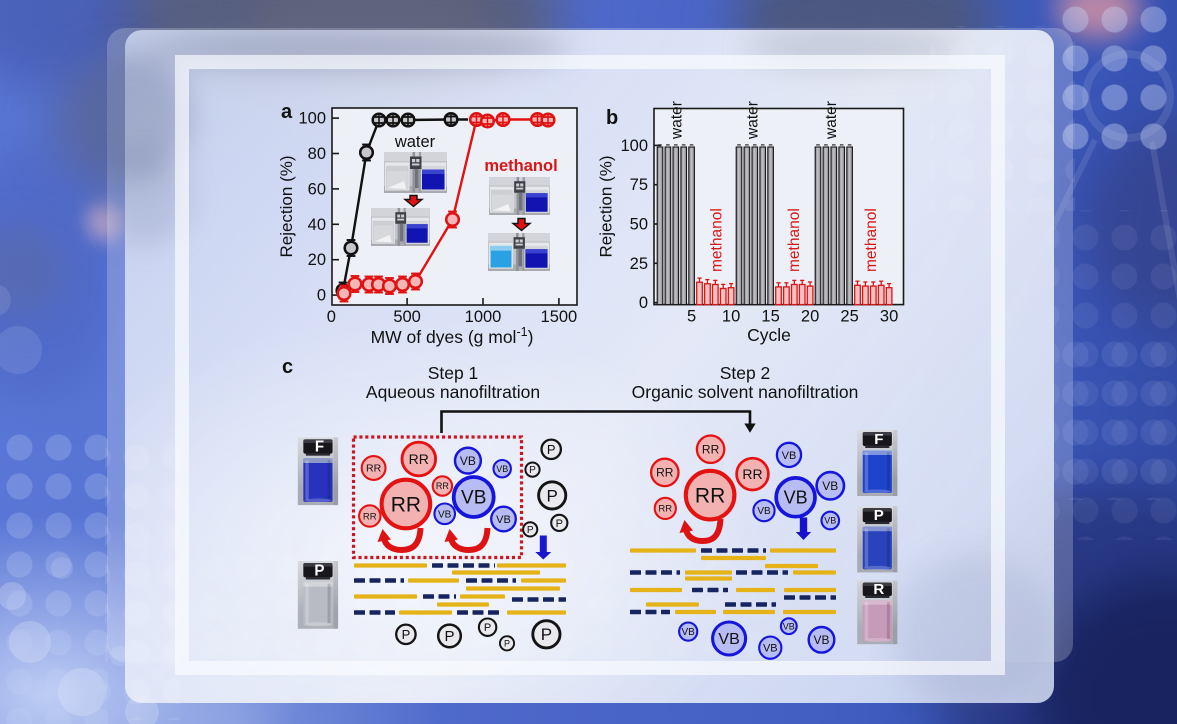  I want to click on svg-text: 15, so click(770, 317).